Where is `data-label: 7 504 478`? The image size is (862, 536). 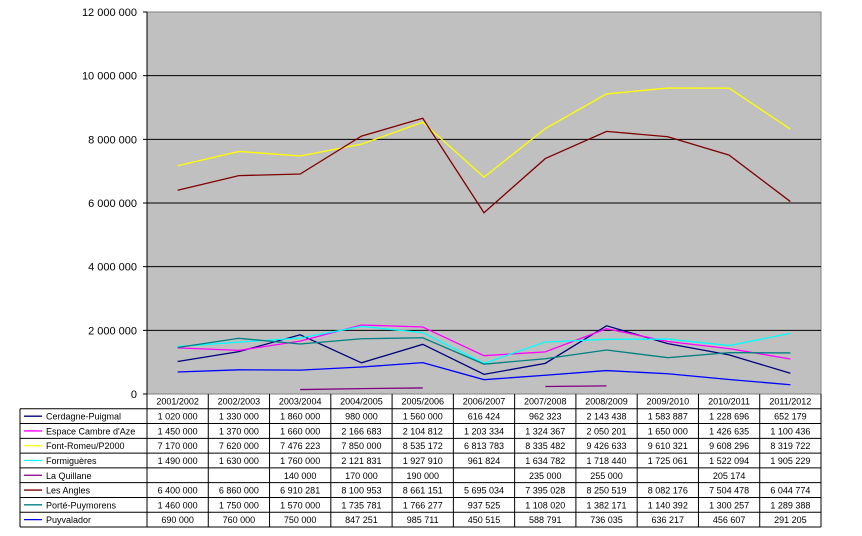
data-label: 7 504 478 is located at coordinates (729, 491).